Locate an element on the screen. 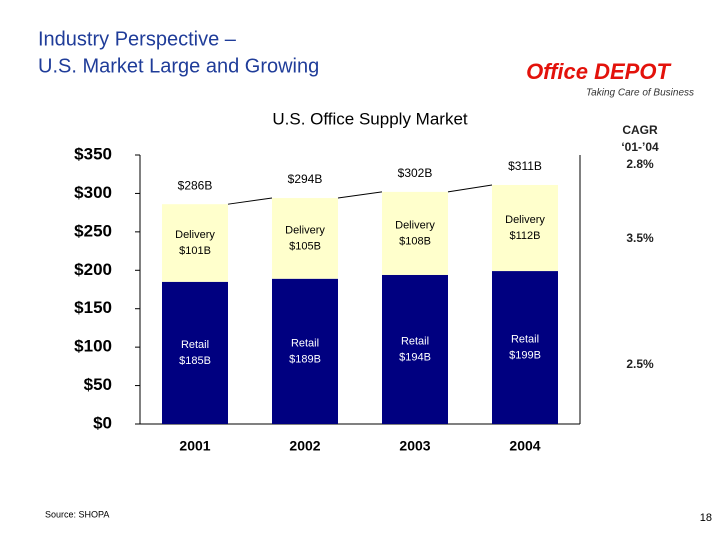 This screenshot has height=540, width=720. y-tick-label: $150 is located at coordinates (93, 307).